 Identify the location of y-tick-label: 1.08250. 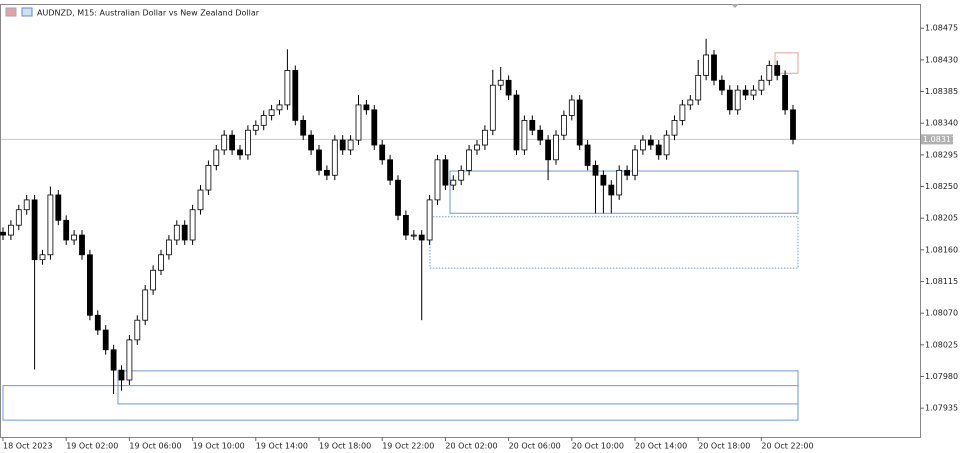
(941, 186).